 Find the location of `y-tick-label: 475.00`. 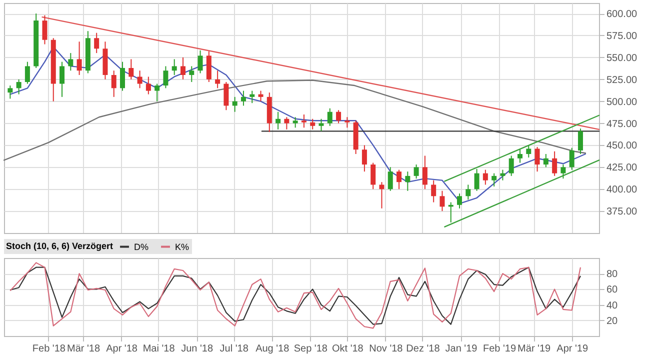

y-tick-label: 475.00 is located at coordinates (622, 124).